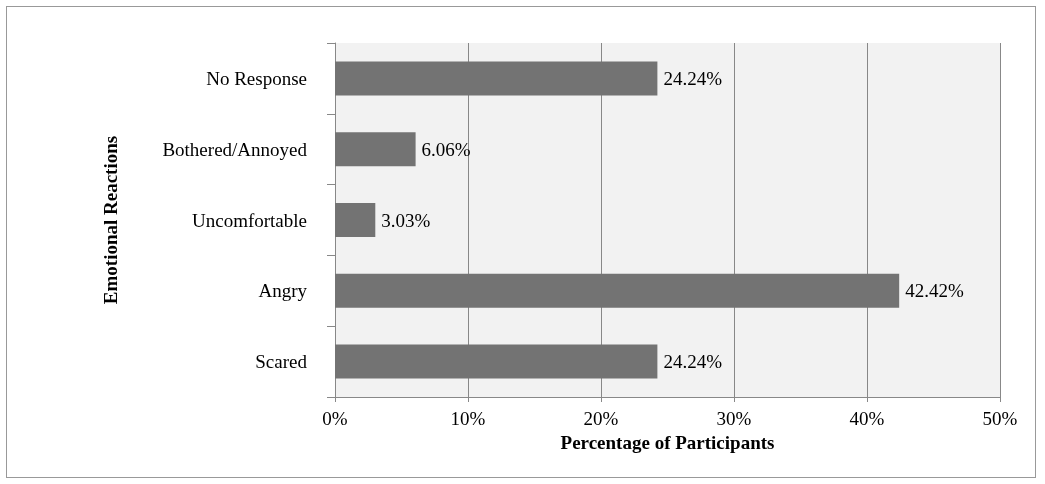 This screenshot has height=484, width=1045. I want to click on y-tick-label: Angry, so click(283, 291).